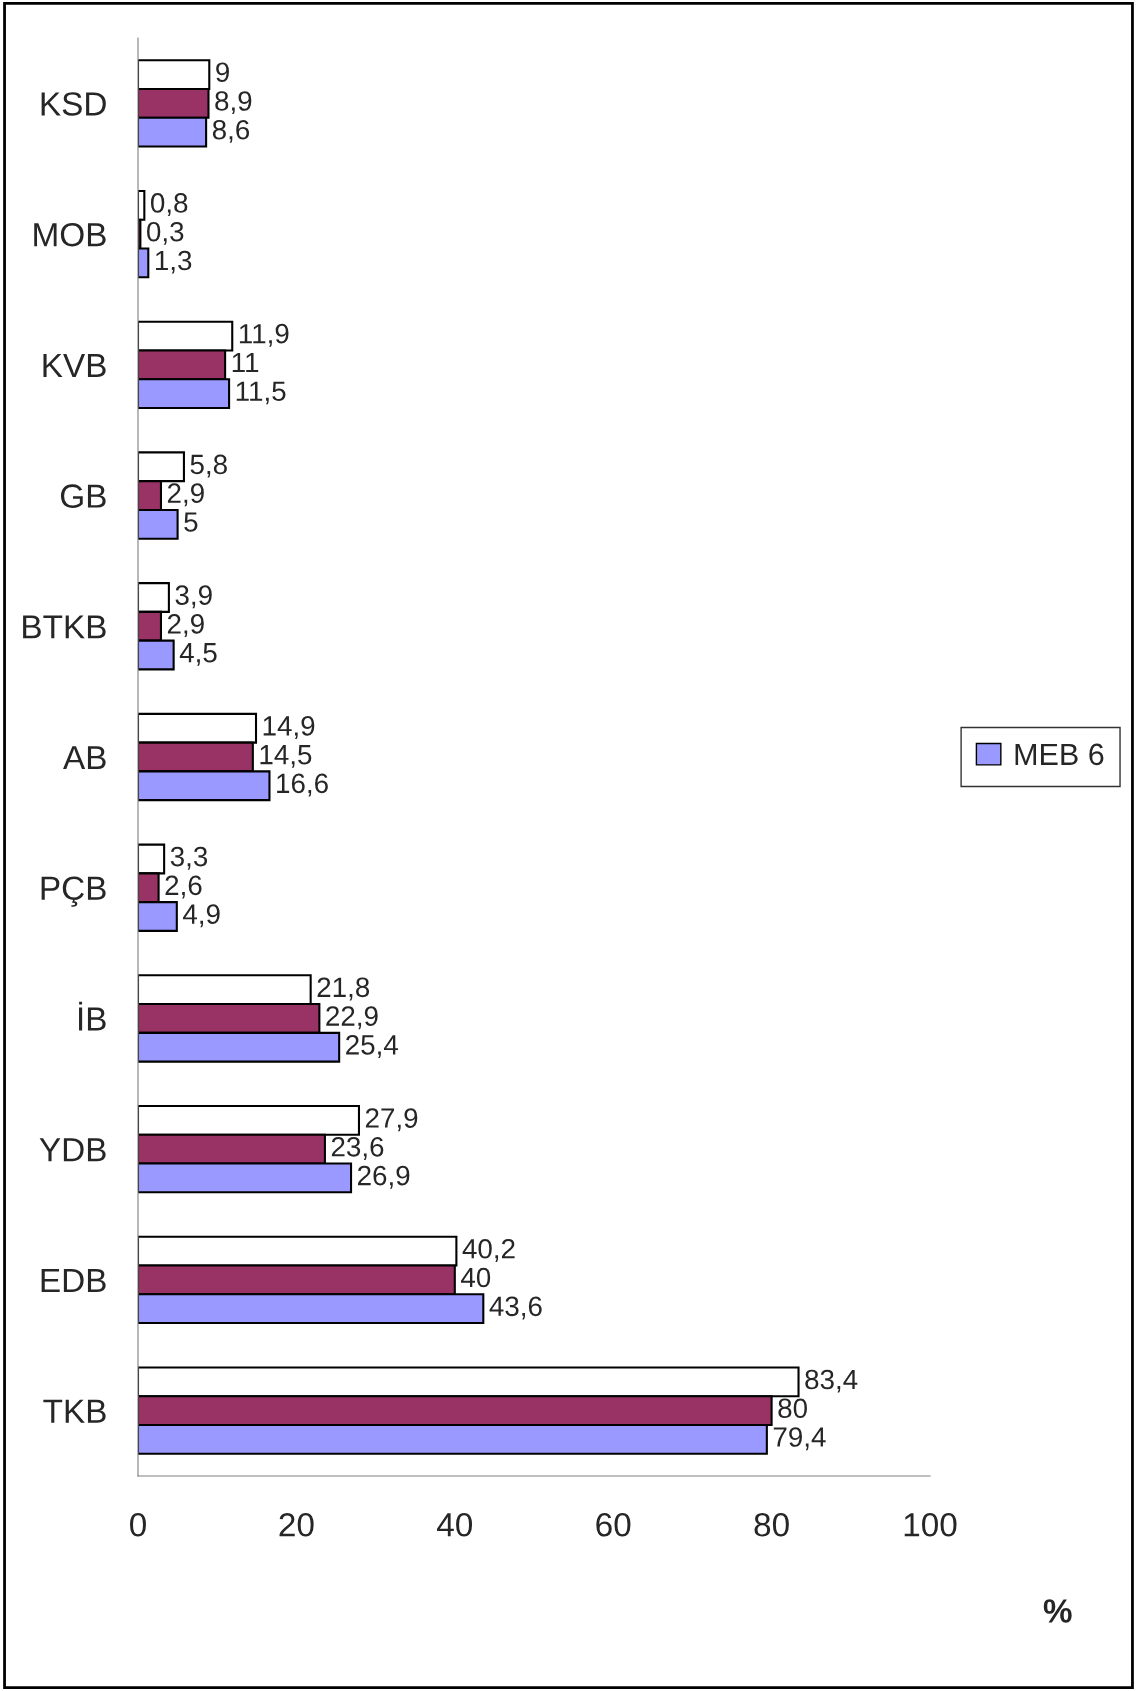 The height and width of the screenshot is (1691, 1137). I want to click on x-tick-label: 0, so click(138, 1524).